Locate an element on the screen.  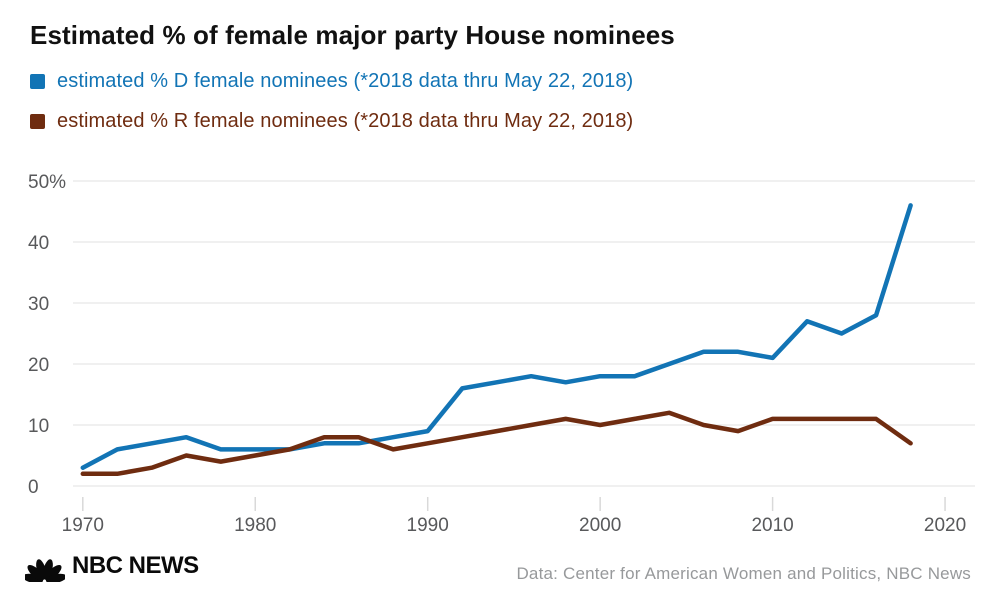
y-axis-label: 50% is located at coordinates (47, 182).